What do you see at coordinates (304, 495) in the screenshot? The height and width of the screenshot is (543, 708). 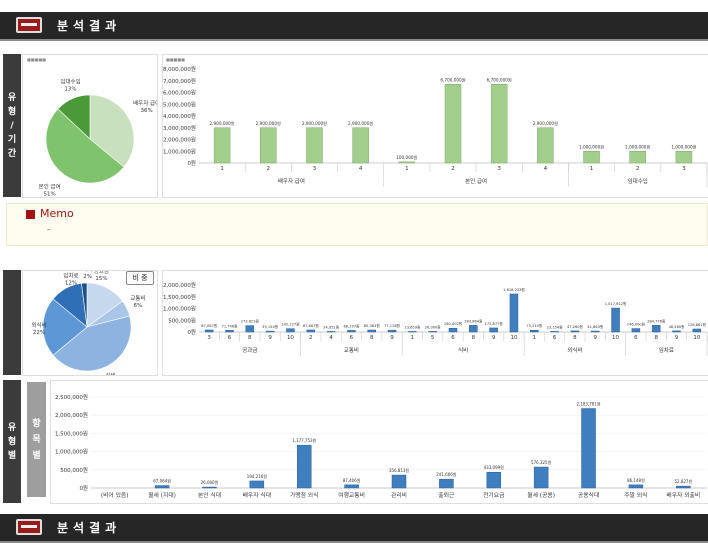 I see `x-tick-label: 가맹점 외식` at bounding box center [304, 495].